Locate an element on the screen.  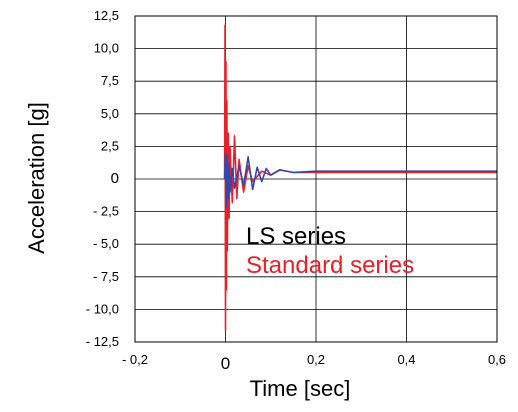
x-axis-title: Time [sec] is located at coordinates (300, 388).